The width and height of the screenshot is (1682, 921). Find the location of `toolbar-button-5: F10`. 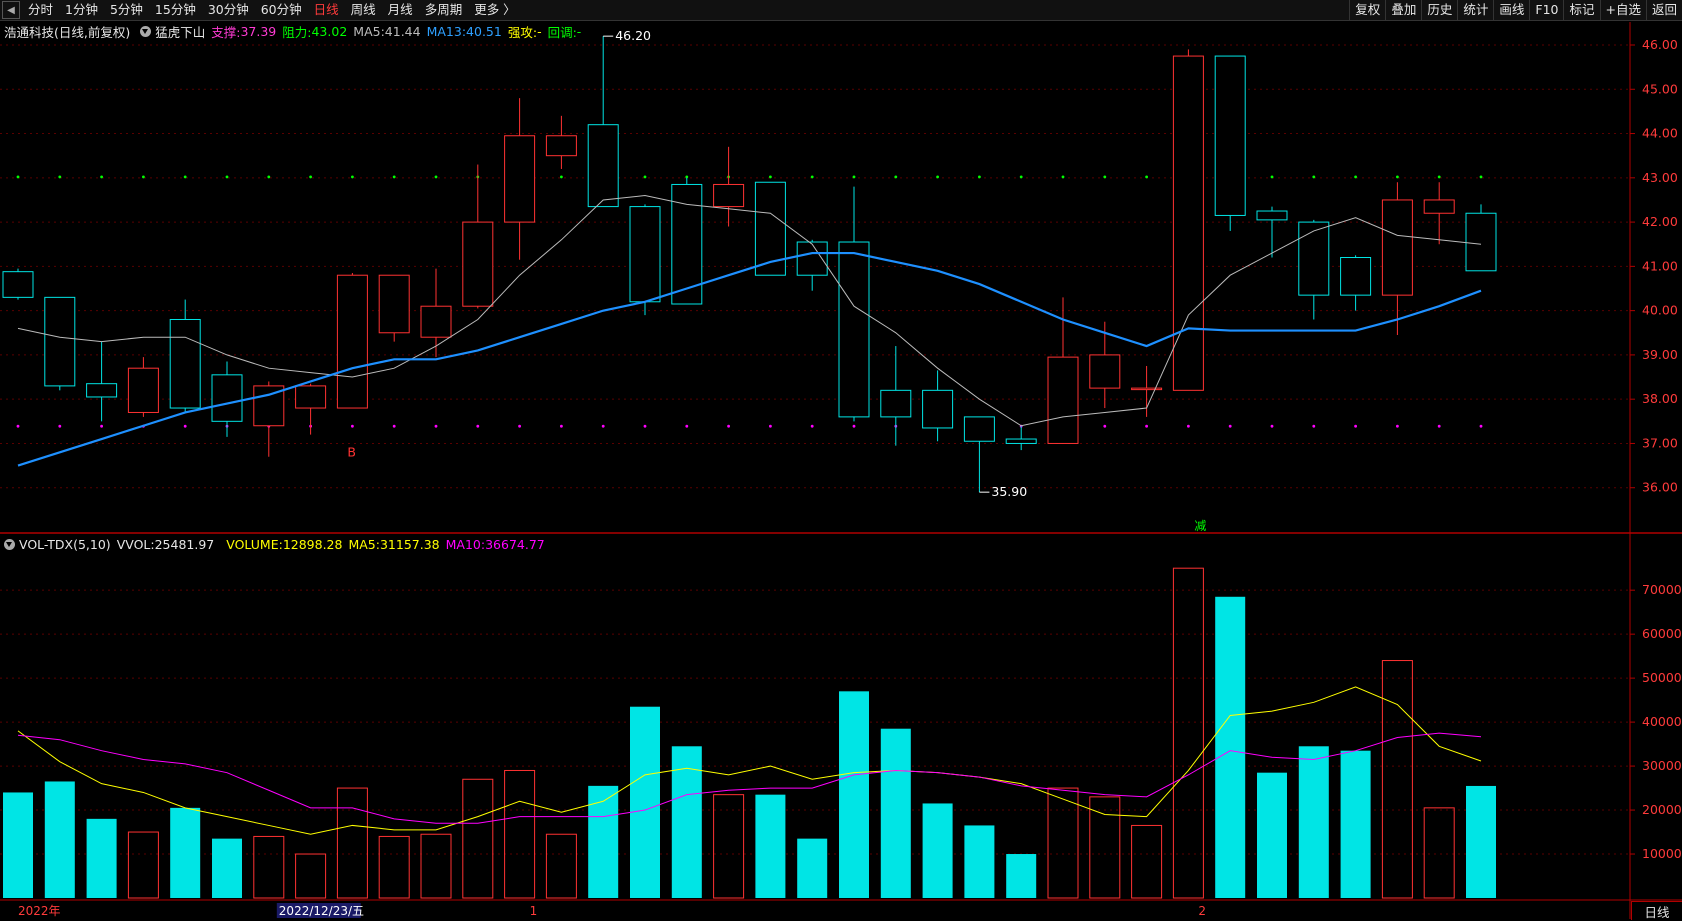

toolbar-button-5: F10 is located at coordinates (1546, 10).